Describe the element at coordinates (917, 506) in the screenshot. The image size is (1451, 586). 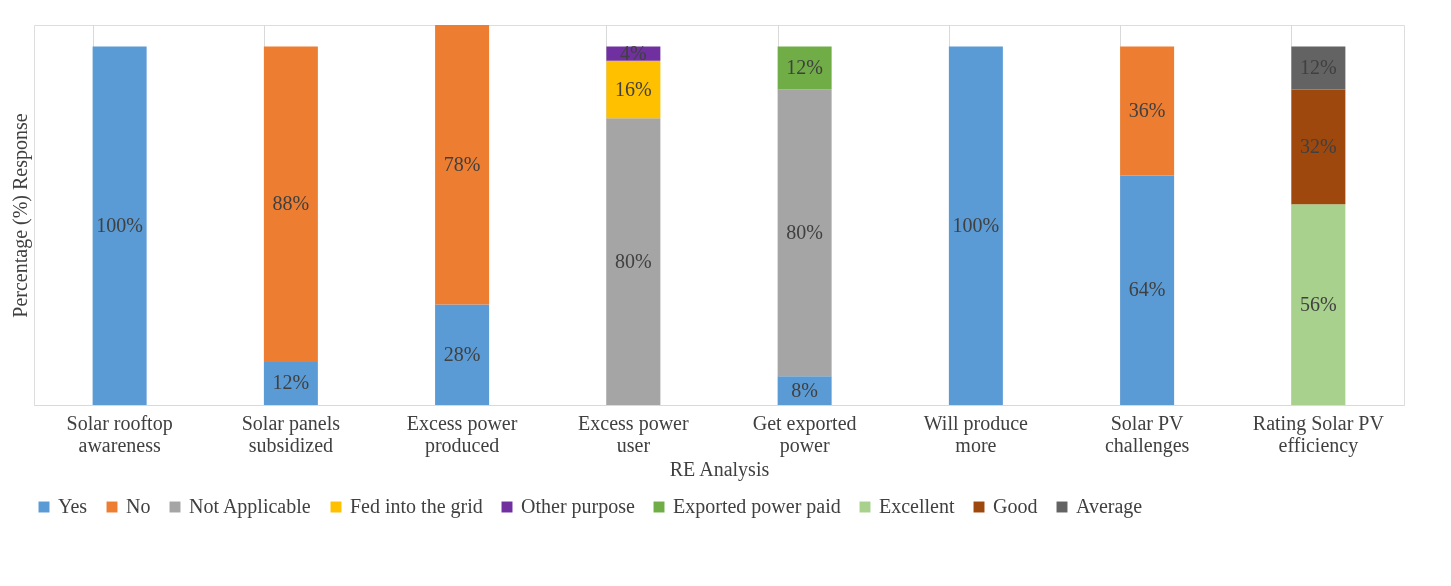
I see `legend-label: Excellent` at that location.